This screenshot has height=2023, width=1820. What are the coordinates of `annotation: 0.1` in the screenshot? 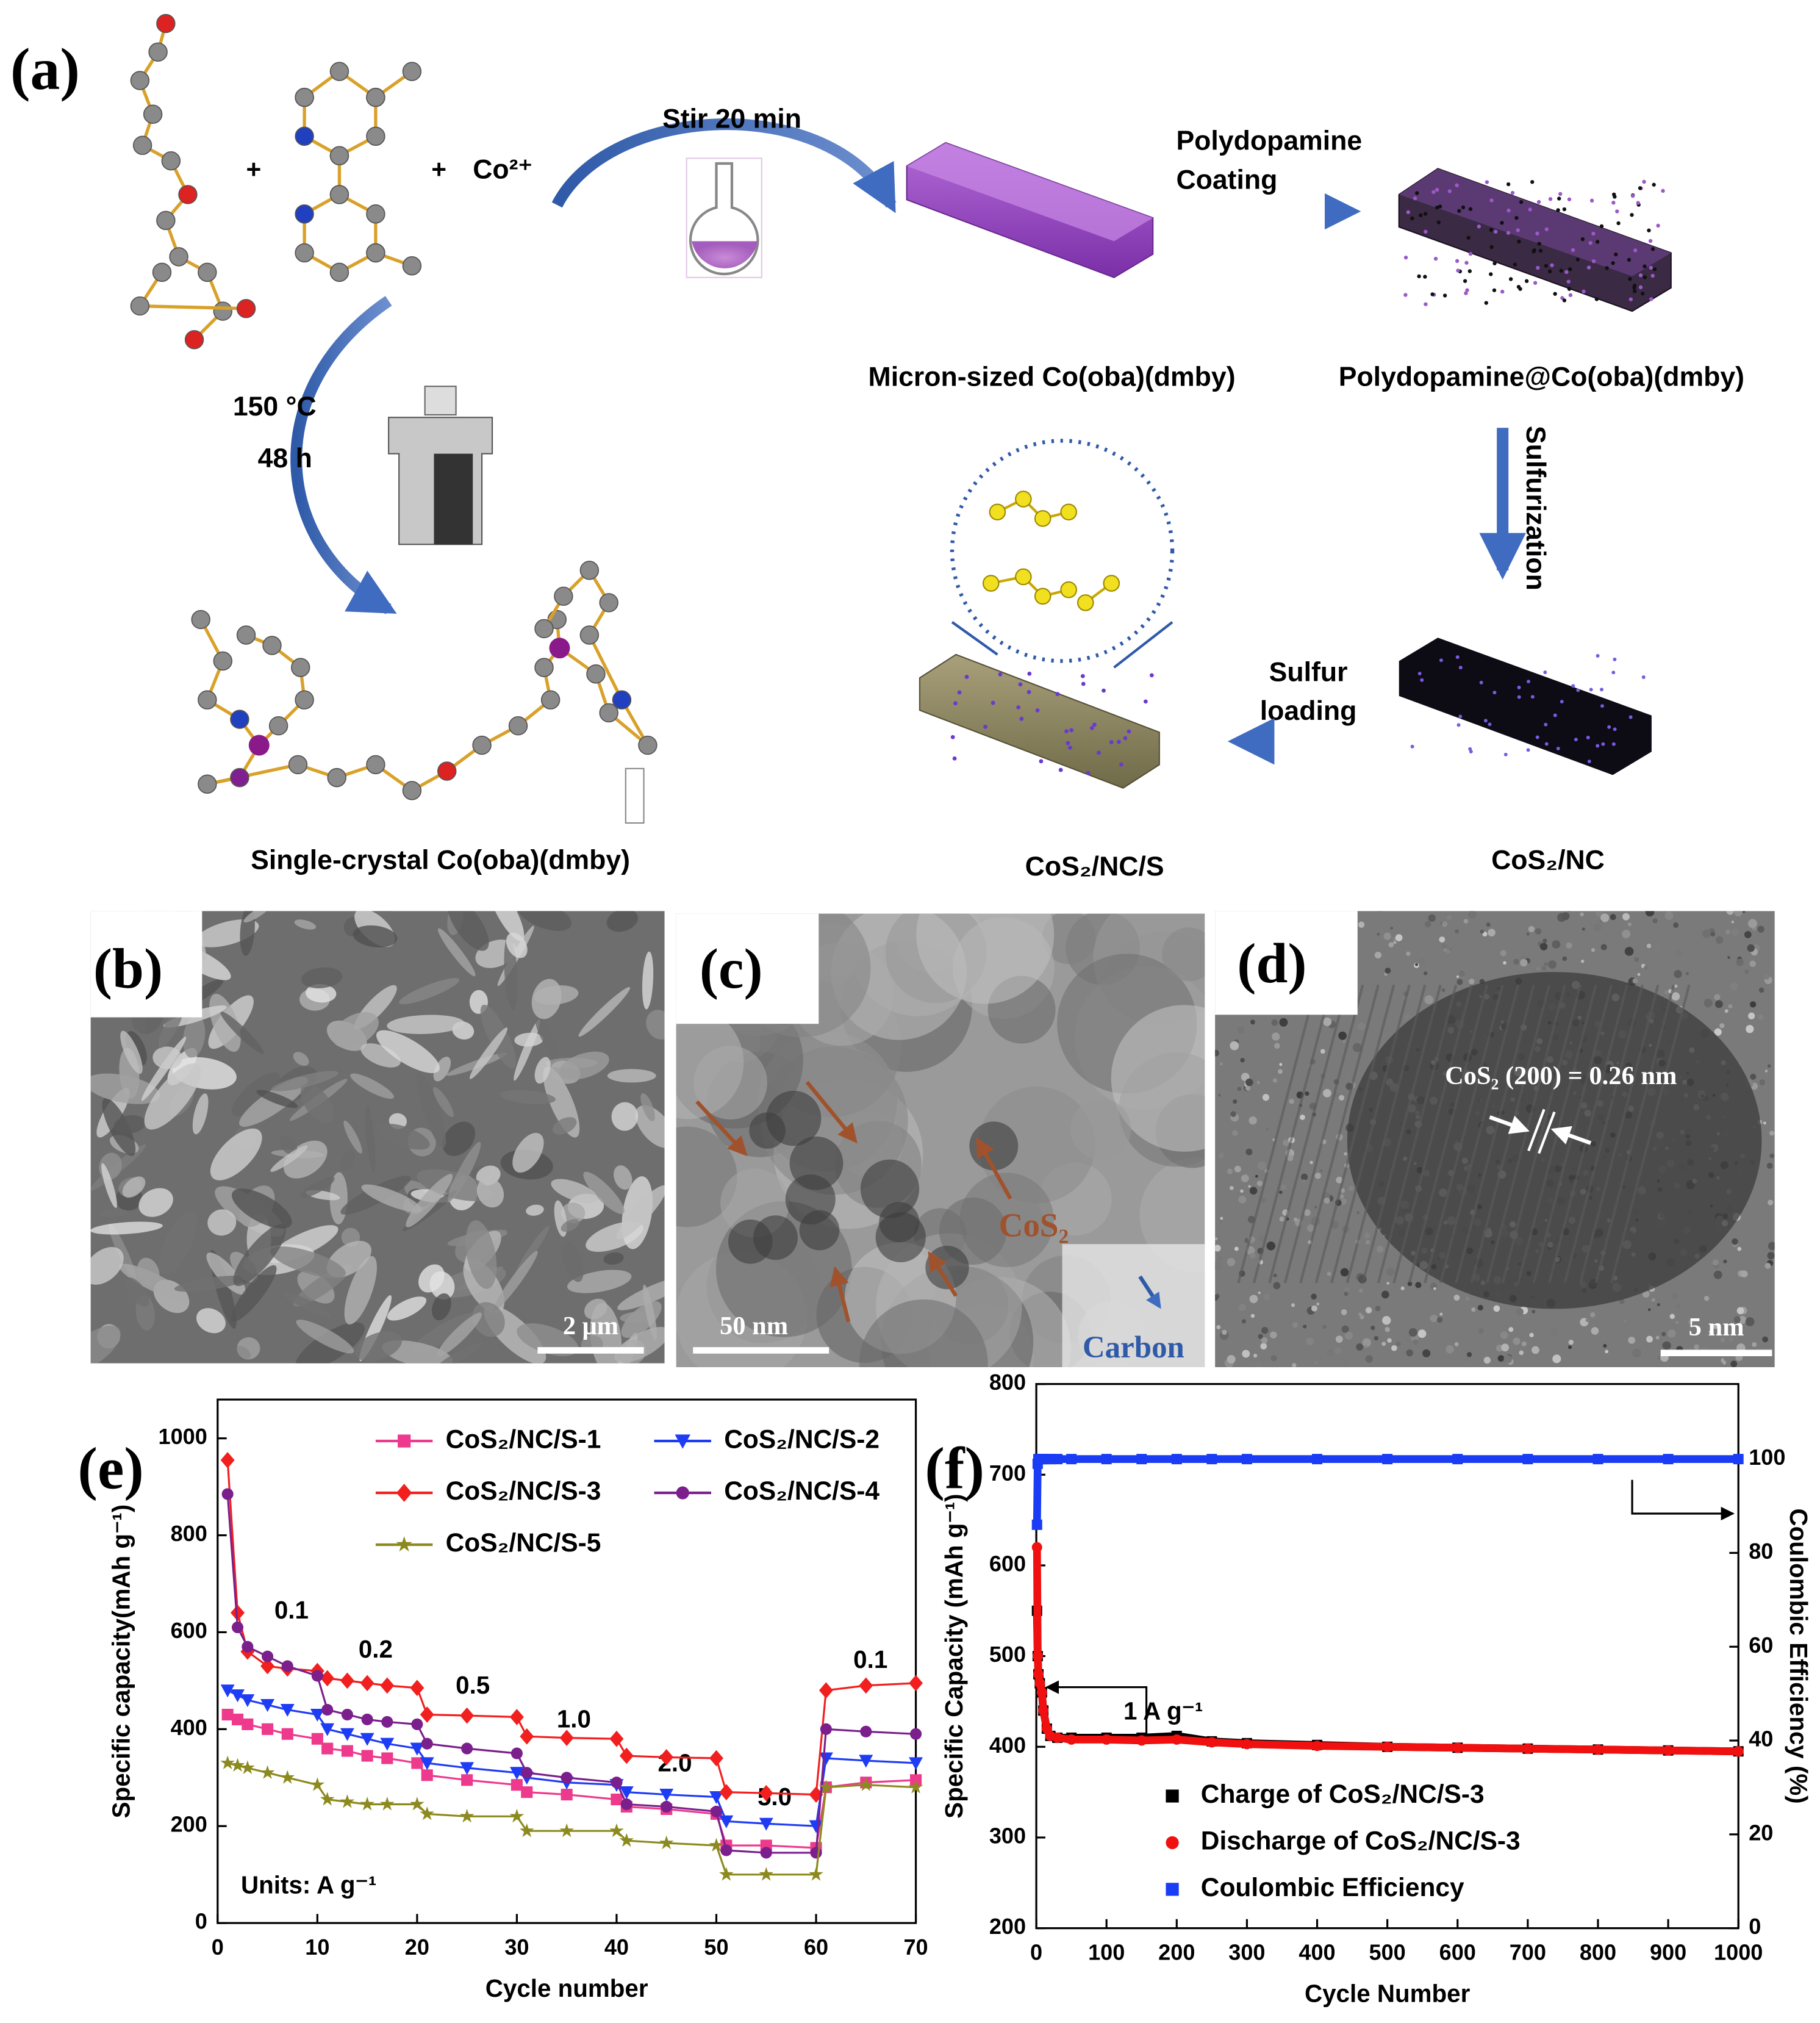 It's located at (291, 1610).